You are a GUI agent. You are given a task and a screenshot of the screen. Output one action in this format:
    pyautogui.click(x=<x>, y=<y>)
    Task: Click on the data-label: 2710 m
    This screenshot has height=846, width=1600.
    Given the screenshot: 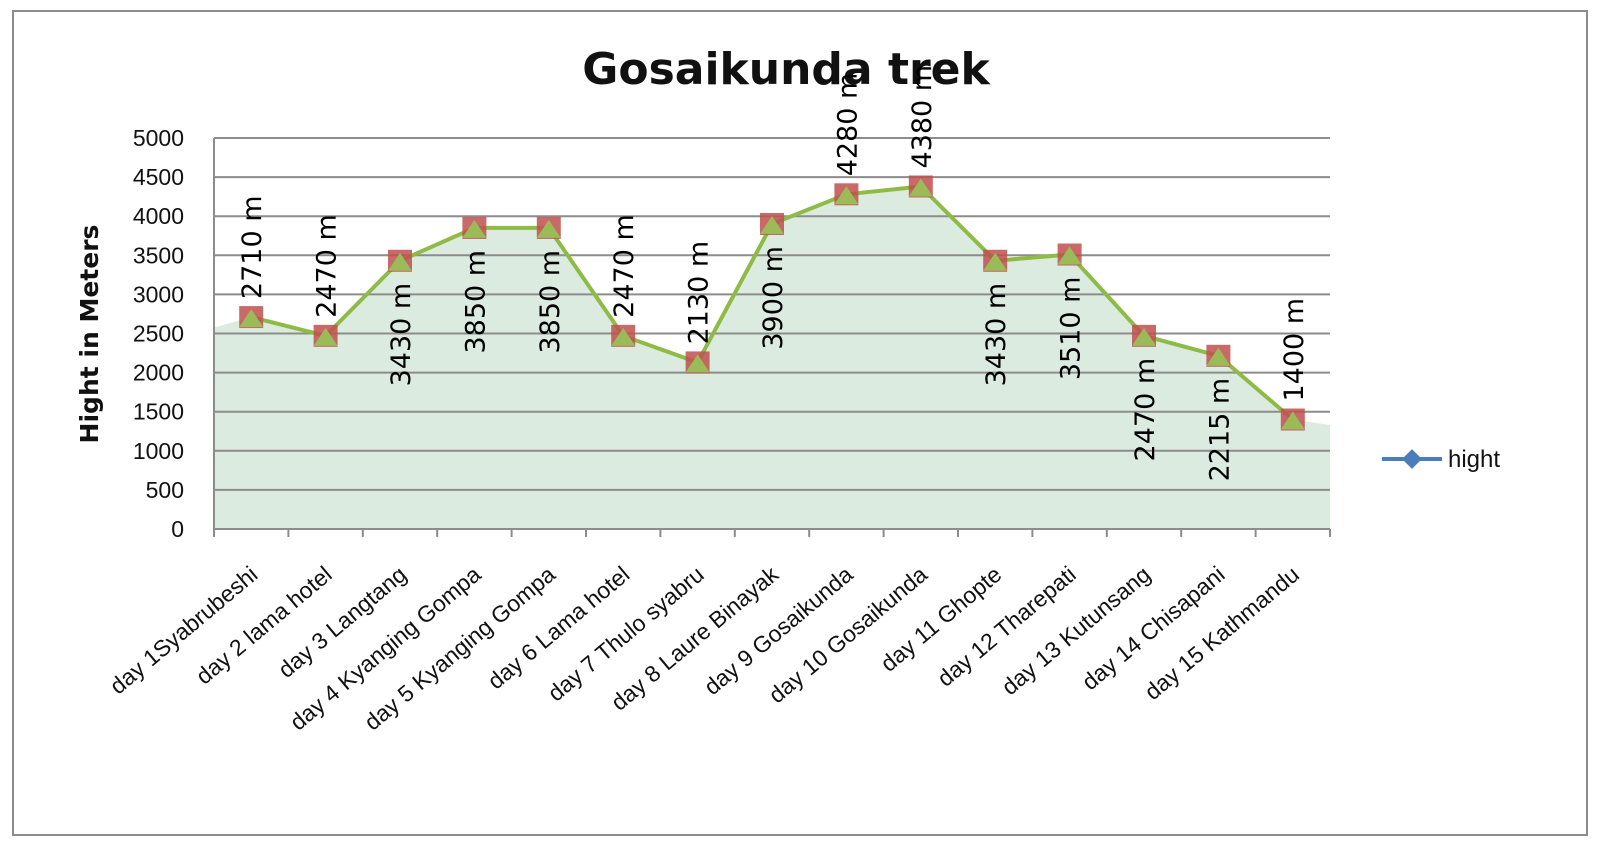 What is the action you would take?
    pyautogui.click(x=252, y=247)
    